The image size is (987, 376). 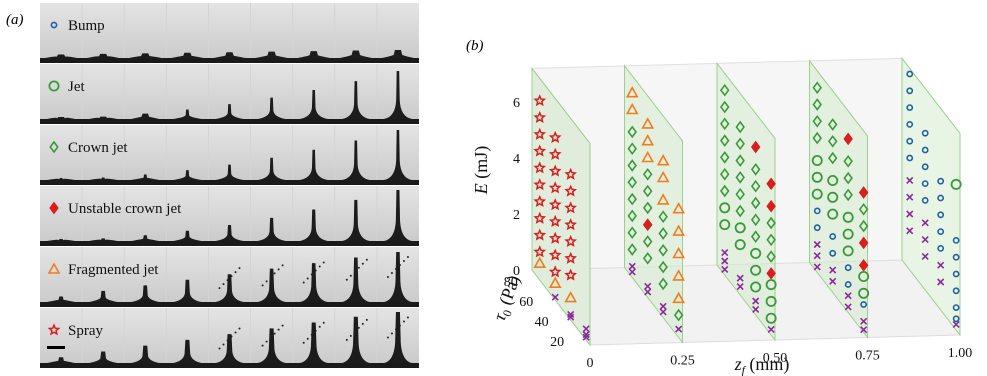 What do you see at coordinates (653, 204) in the screenshot?
I see `zf-plane` at bounding box center [653, 204].